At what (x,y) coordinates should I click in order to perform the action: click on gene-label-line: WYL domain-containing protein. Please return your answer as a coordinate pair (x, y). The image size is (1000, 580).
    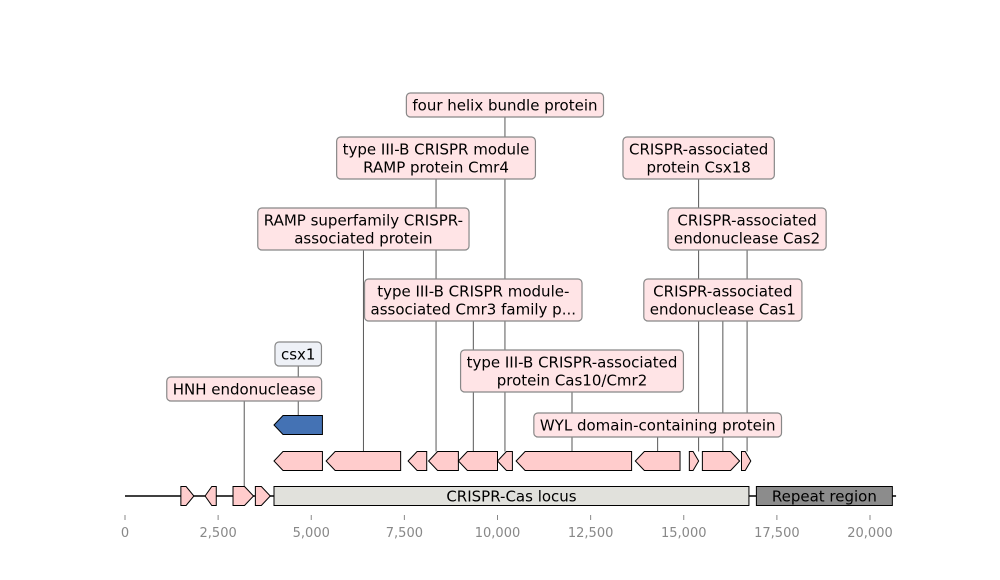
    Looking at the image, I should click on (658, 426).